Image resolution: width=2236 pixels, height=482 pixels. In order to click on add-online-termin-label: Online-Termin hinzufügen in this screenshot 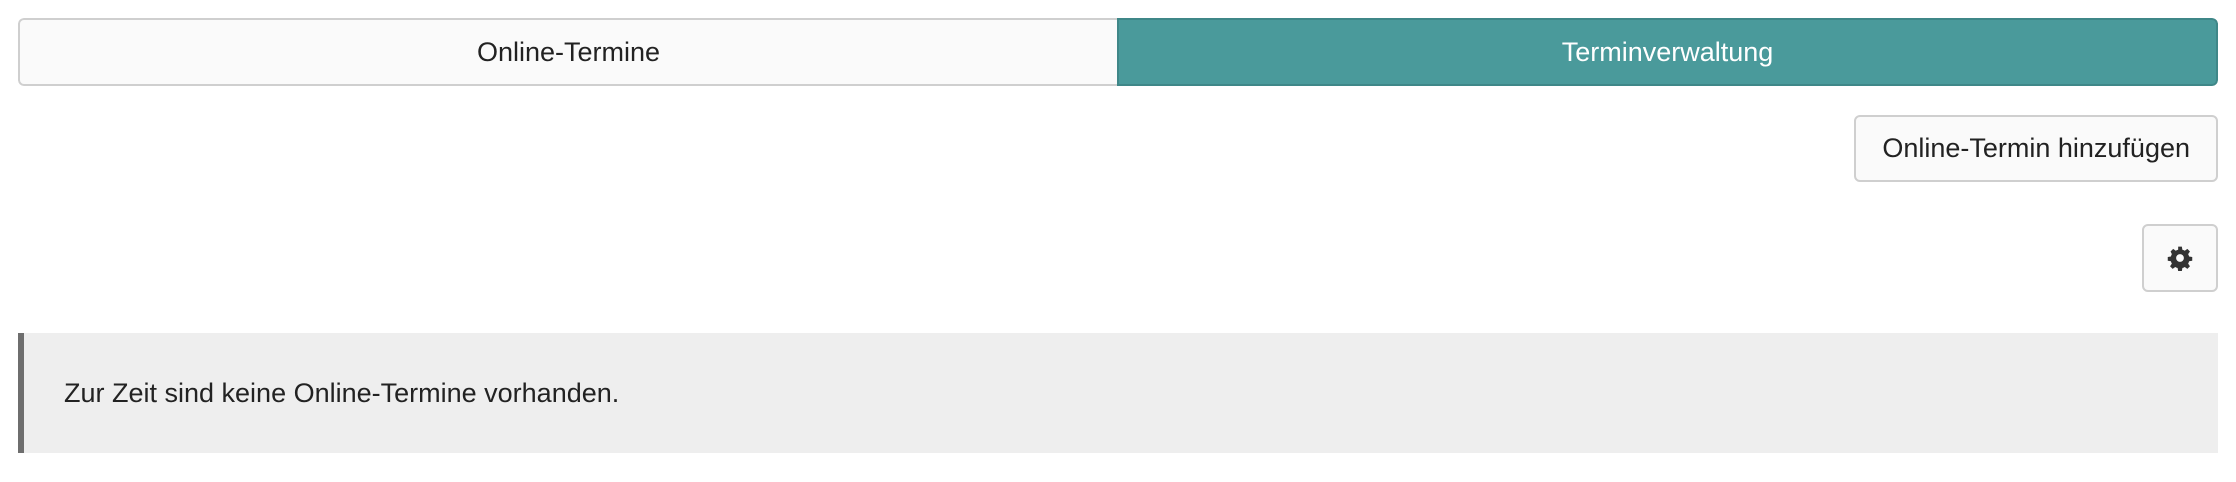, I will do `click(2036, 148)`.